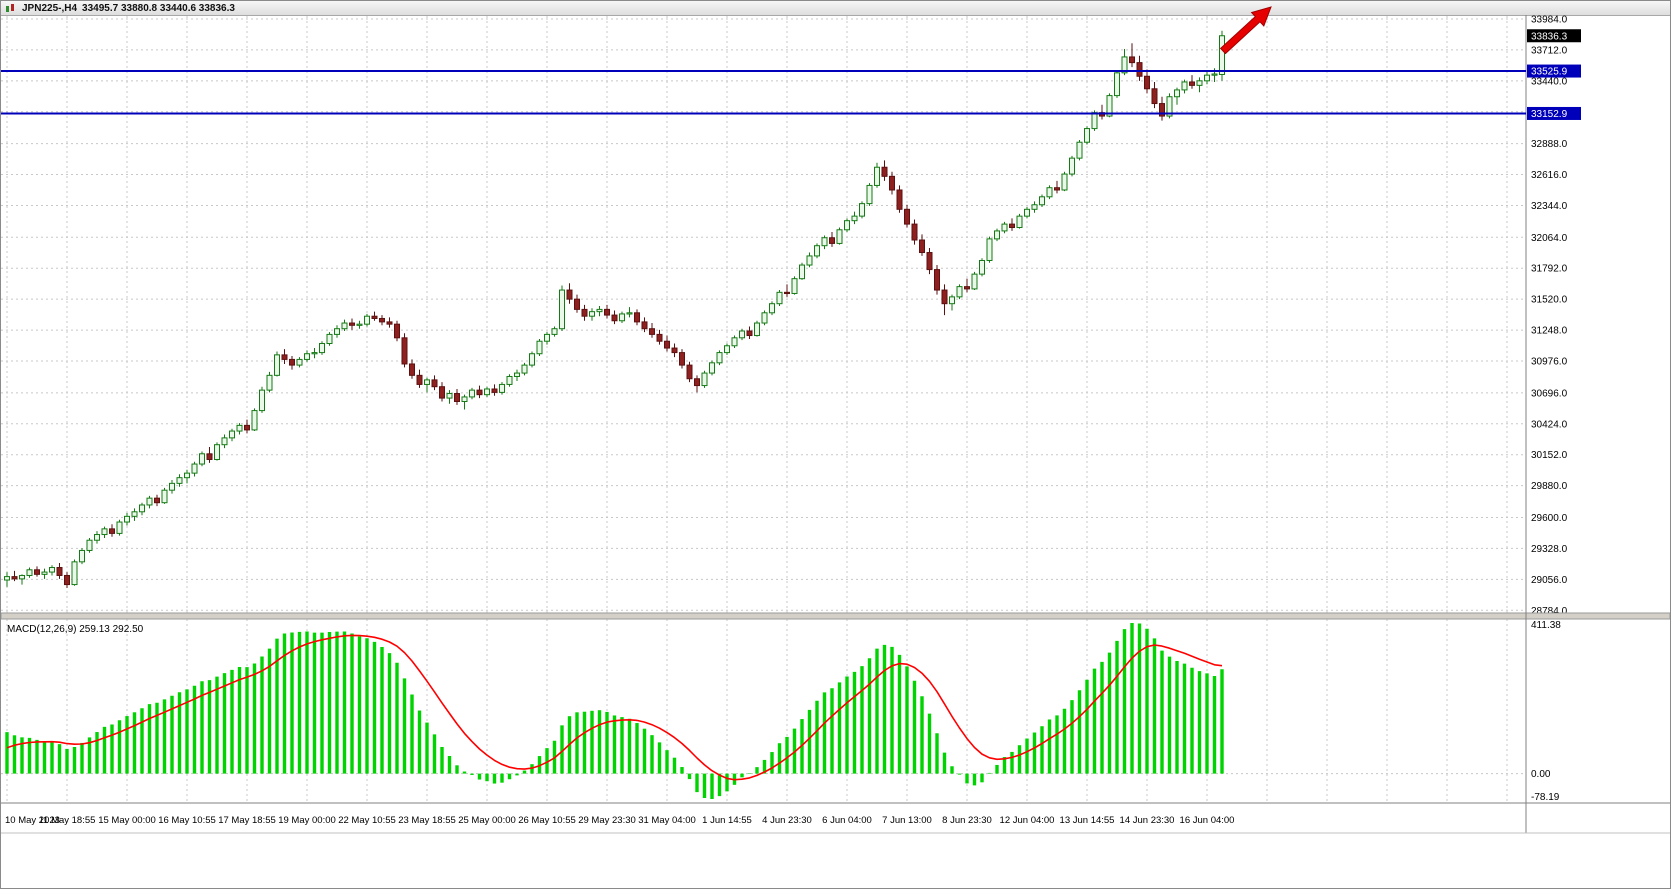 The height and width of the screenshot is (889, 1671). What do you see at coordinates (547, 820) in the screenshot?
I see `time-axis-label: 26 May 10:55` at bounding box center [547, 820].